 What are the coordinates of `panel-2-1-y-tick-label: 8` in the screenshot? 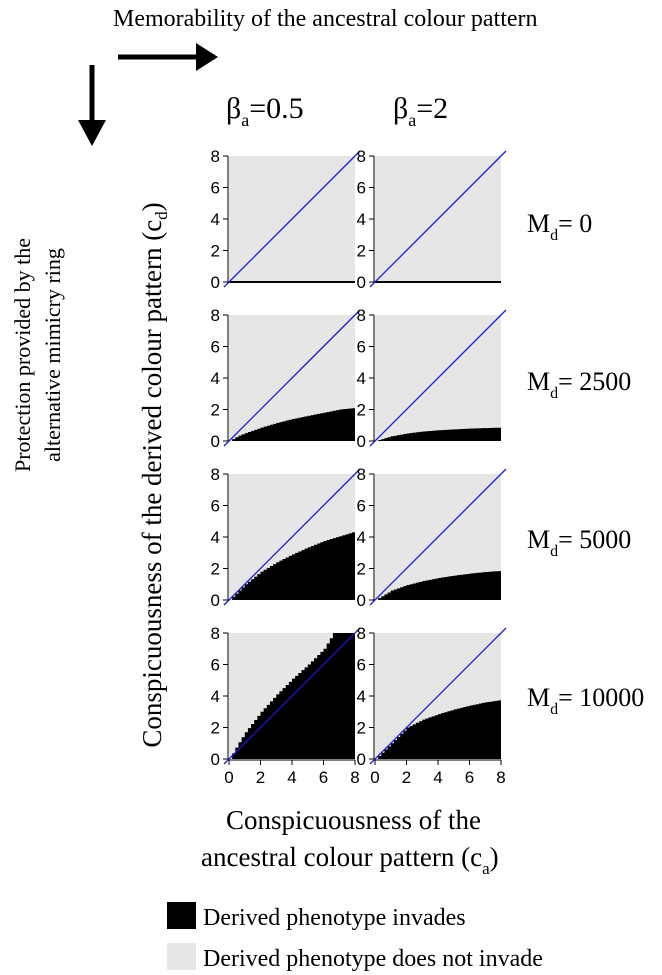 It's located at (215, 315).